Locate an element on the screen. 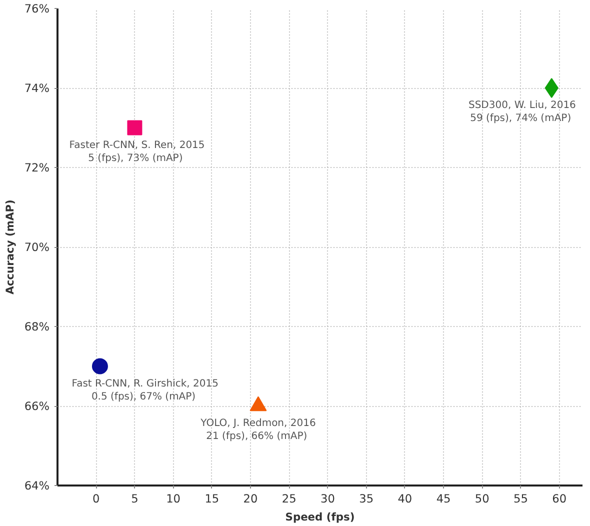 This screenshot has height=526, width=590. annotation: Faster R-CNN, S. Ren, 2015 5 (fps), 73% (mAP) is located at coordinates (137, 152).